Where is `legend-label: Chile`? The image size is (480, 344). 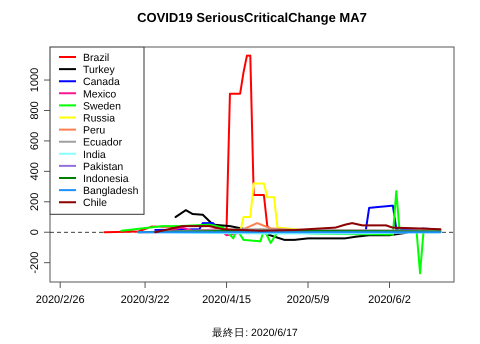 legend-label: Chile is located at coordinates (95, 203).